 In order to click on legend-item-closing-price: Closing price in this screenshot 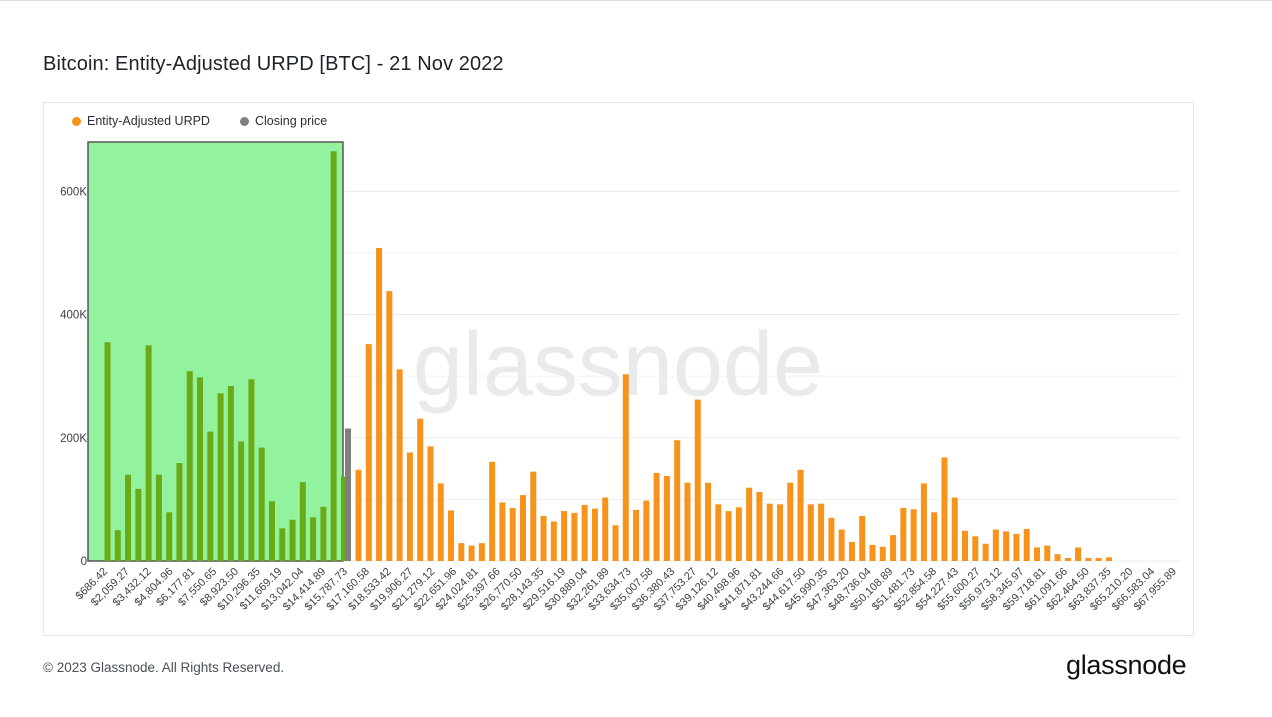, I will do `click(283, 121)`.